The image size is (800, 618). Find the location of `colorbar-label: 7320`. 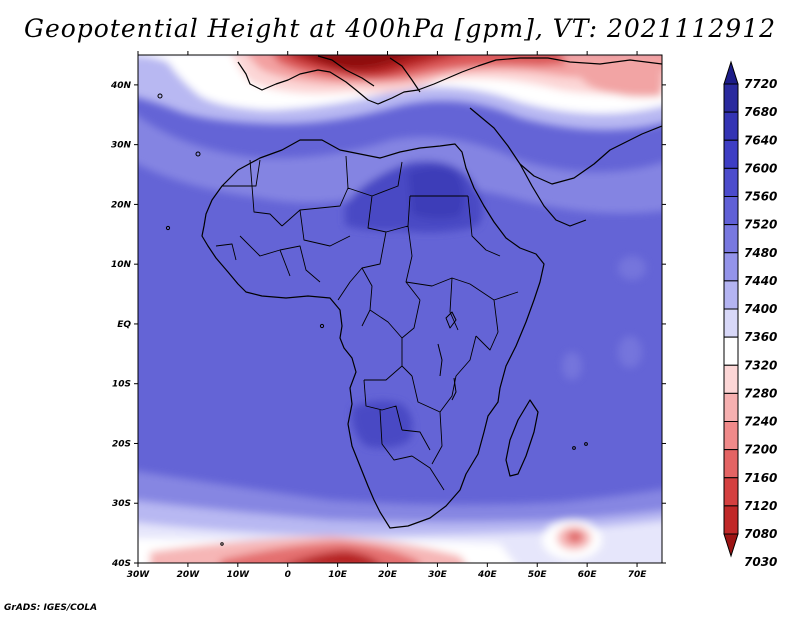

colorbar-label: 7320 is located at coordinates (760, 365).